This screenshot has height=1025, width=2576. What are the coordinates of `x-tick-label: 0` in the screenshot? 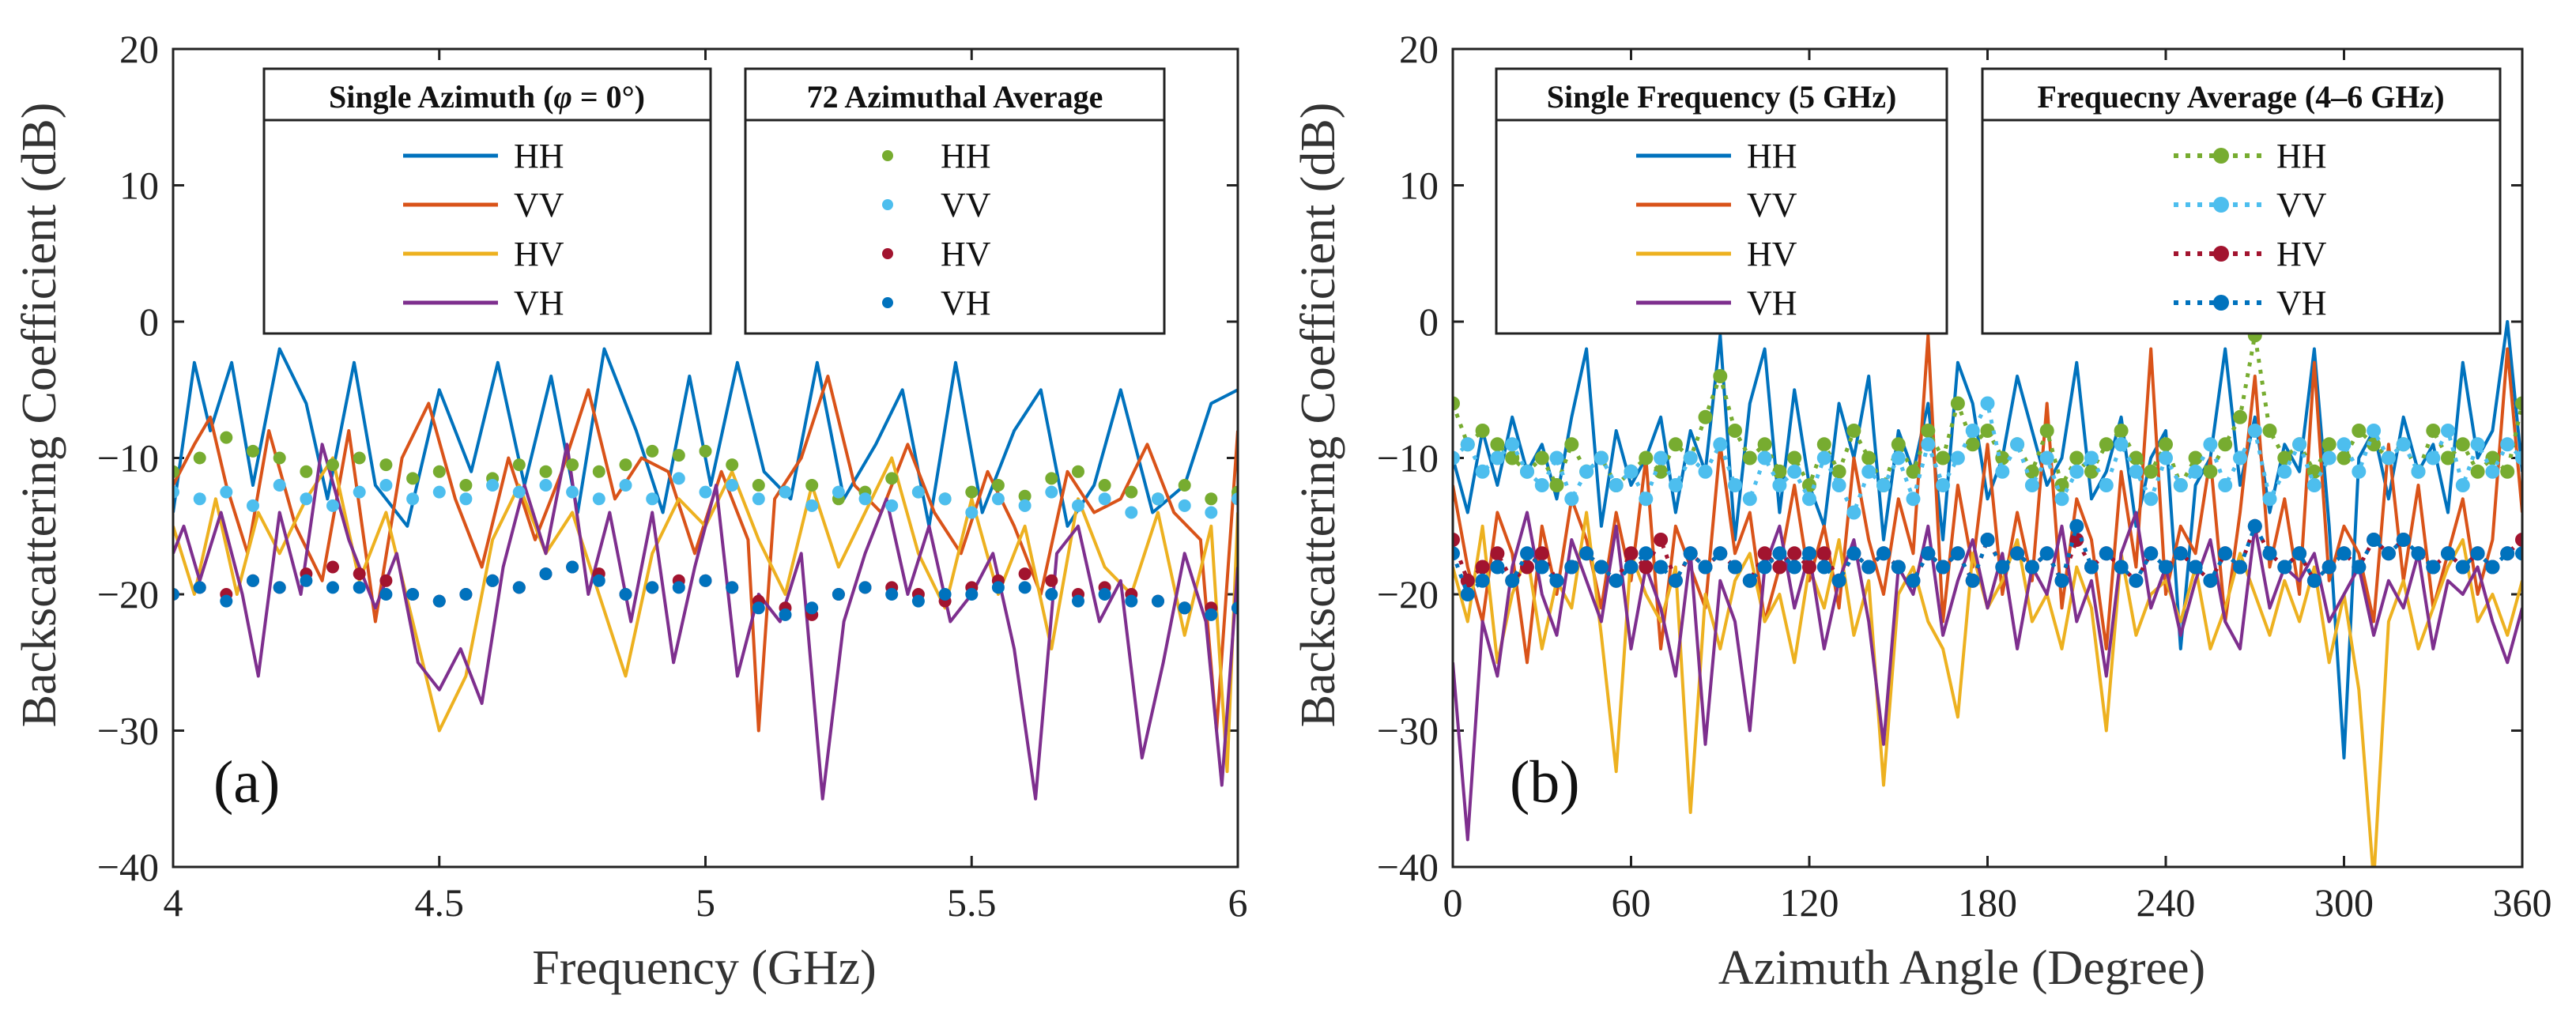 It's located at (1453, 902).